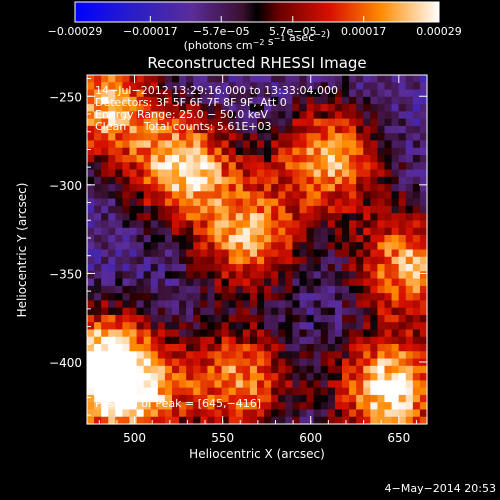 Image resolution: width=500 pixels, height=500 pixels. I want to click on annotation-line: 14−Jul−2012 13:29:16.000 to 13:33:04.000, so click(216, 90).